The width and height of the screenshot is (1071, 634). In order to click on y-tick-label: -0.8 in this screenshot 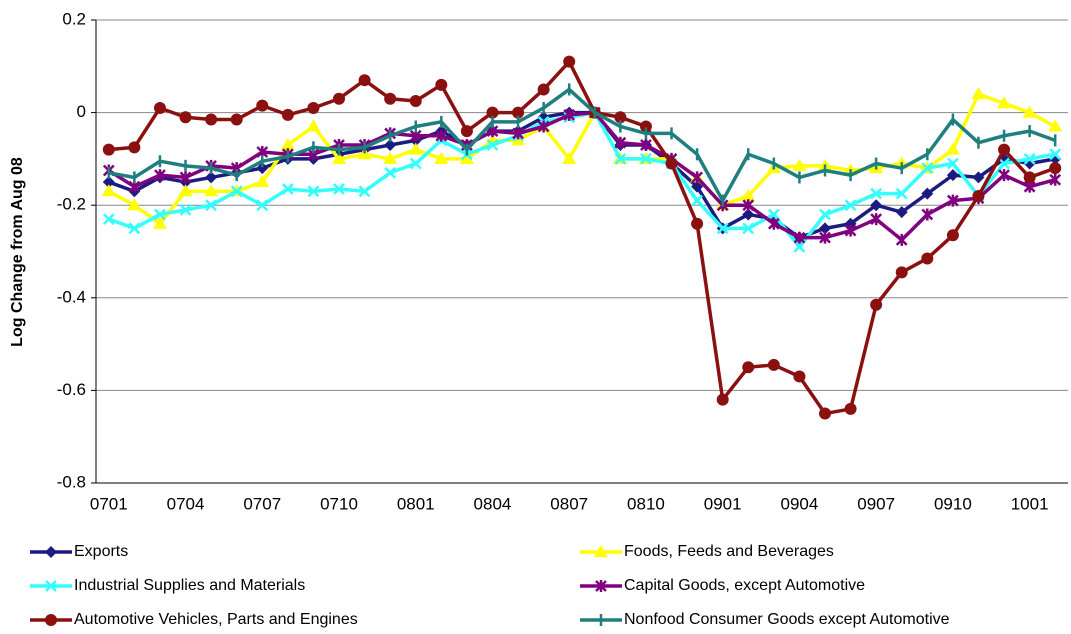, I will do `click(71, 481)`.